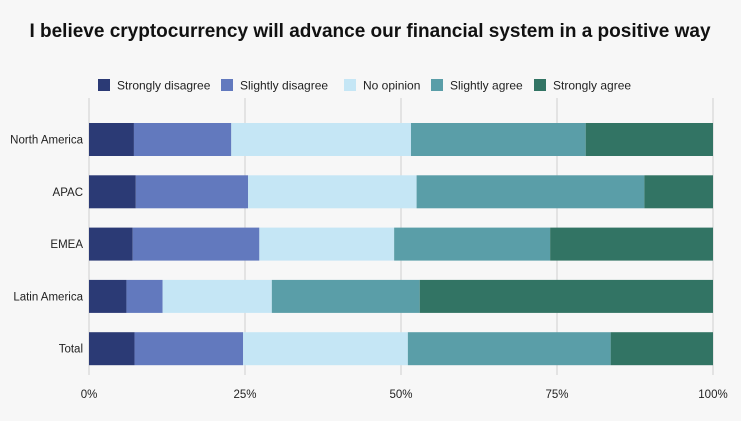 Image resolution: width=741 pixels, height=421 pixels. I want to click on y-category-label: EMEA, so click(66, 245).